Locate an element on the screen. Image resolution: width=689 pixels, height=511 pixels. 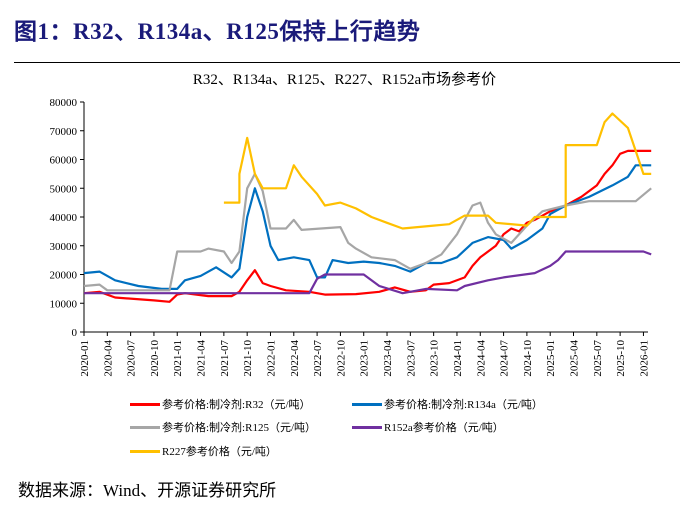
x-tick-label: 2021-01 is located at coordinates (178, 358).